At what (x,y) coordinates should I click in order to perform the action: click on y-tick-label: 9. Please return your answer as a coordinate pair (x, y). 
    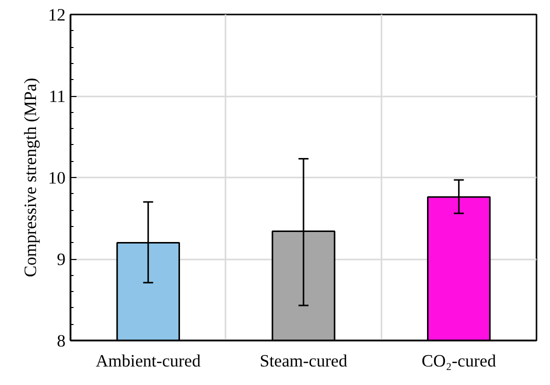
    Looking at the image, I should click on (61, 259).